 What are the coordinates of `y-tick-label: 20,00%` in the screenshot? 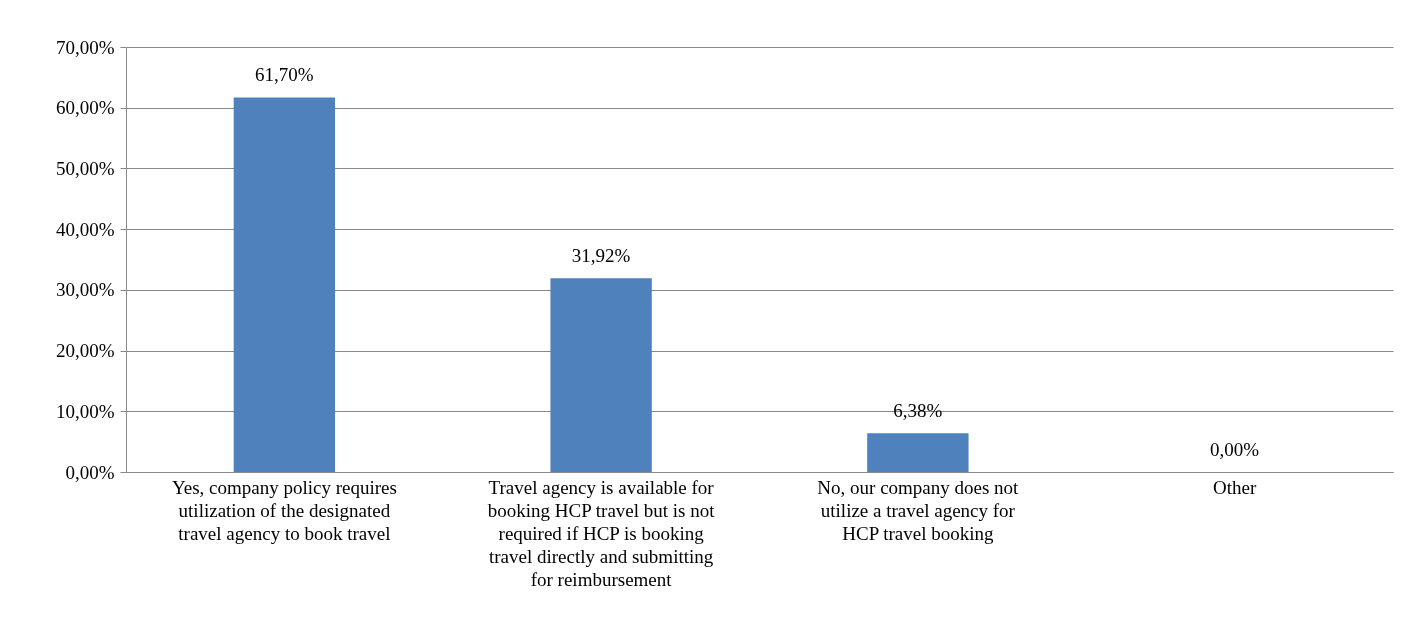 It's located at (85, 351).